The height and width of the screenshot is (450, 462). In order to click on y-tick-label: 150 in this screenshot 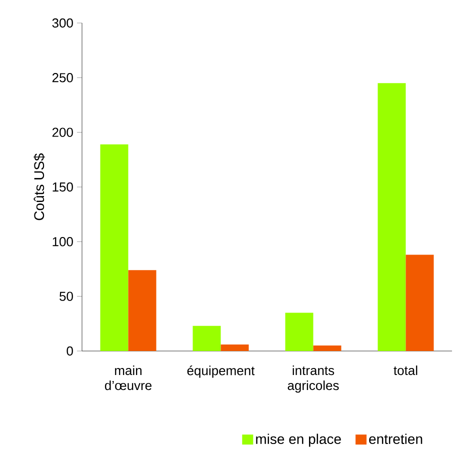, I will do `click(62, 187)`.